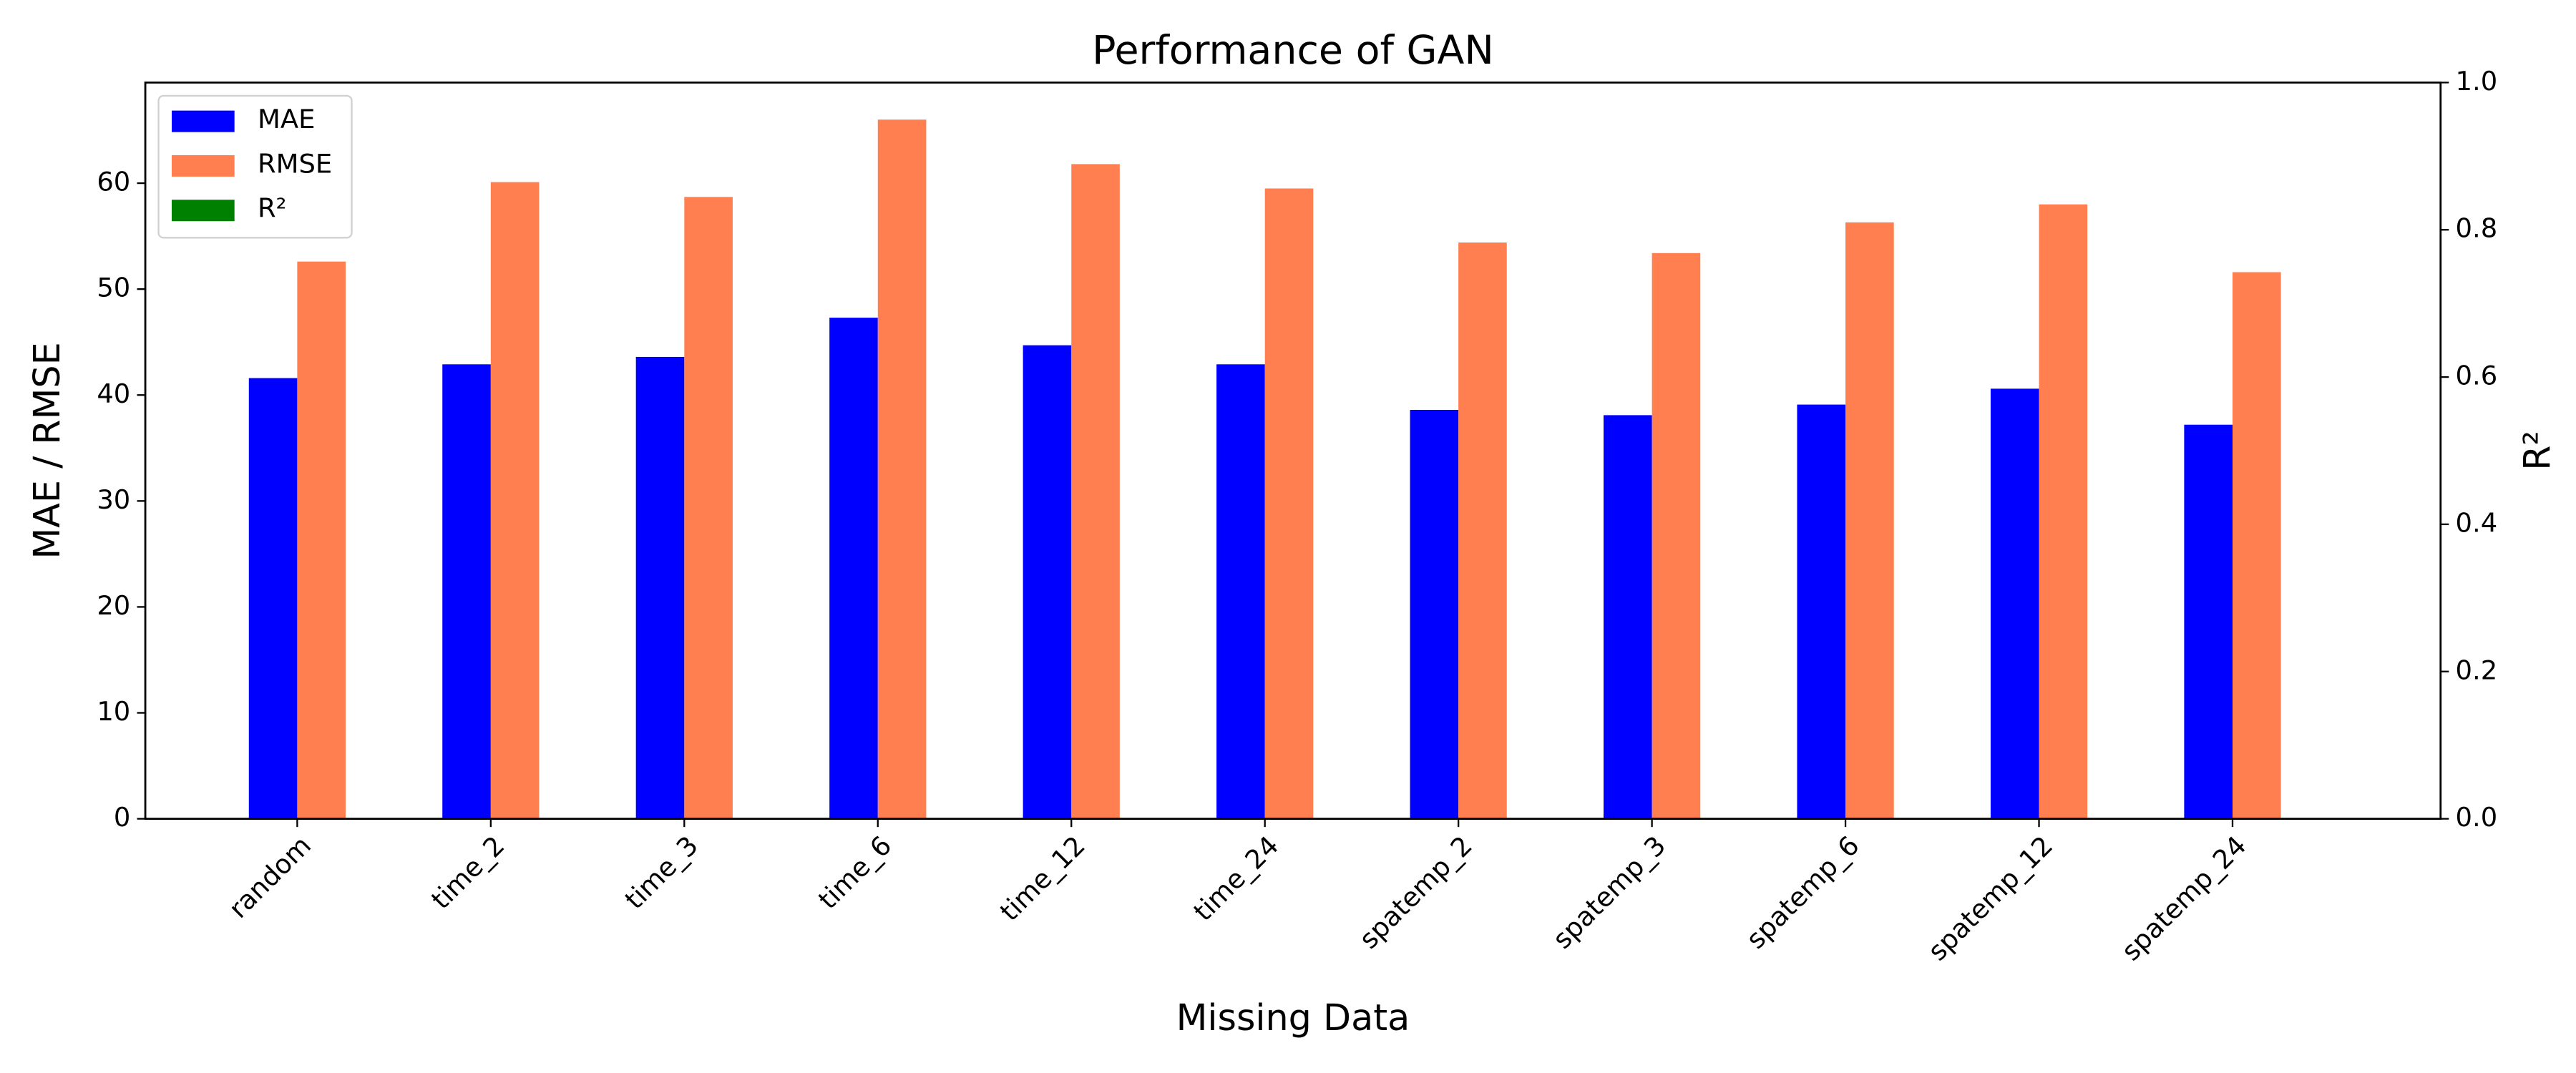 The width and height of the screenshot is (2576, 1073). What do you see at coordinates (854, 872) in the screenshot?
I see `x-tick-label: time_6` at bounding box center [854, 872].